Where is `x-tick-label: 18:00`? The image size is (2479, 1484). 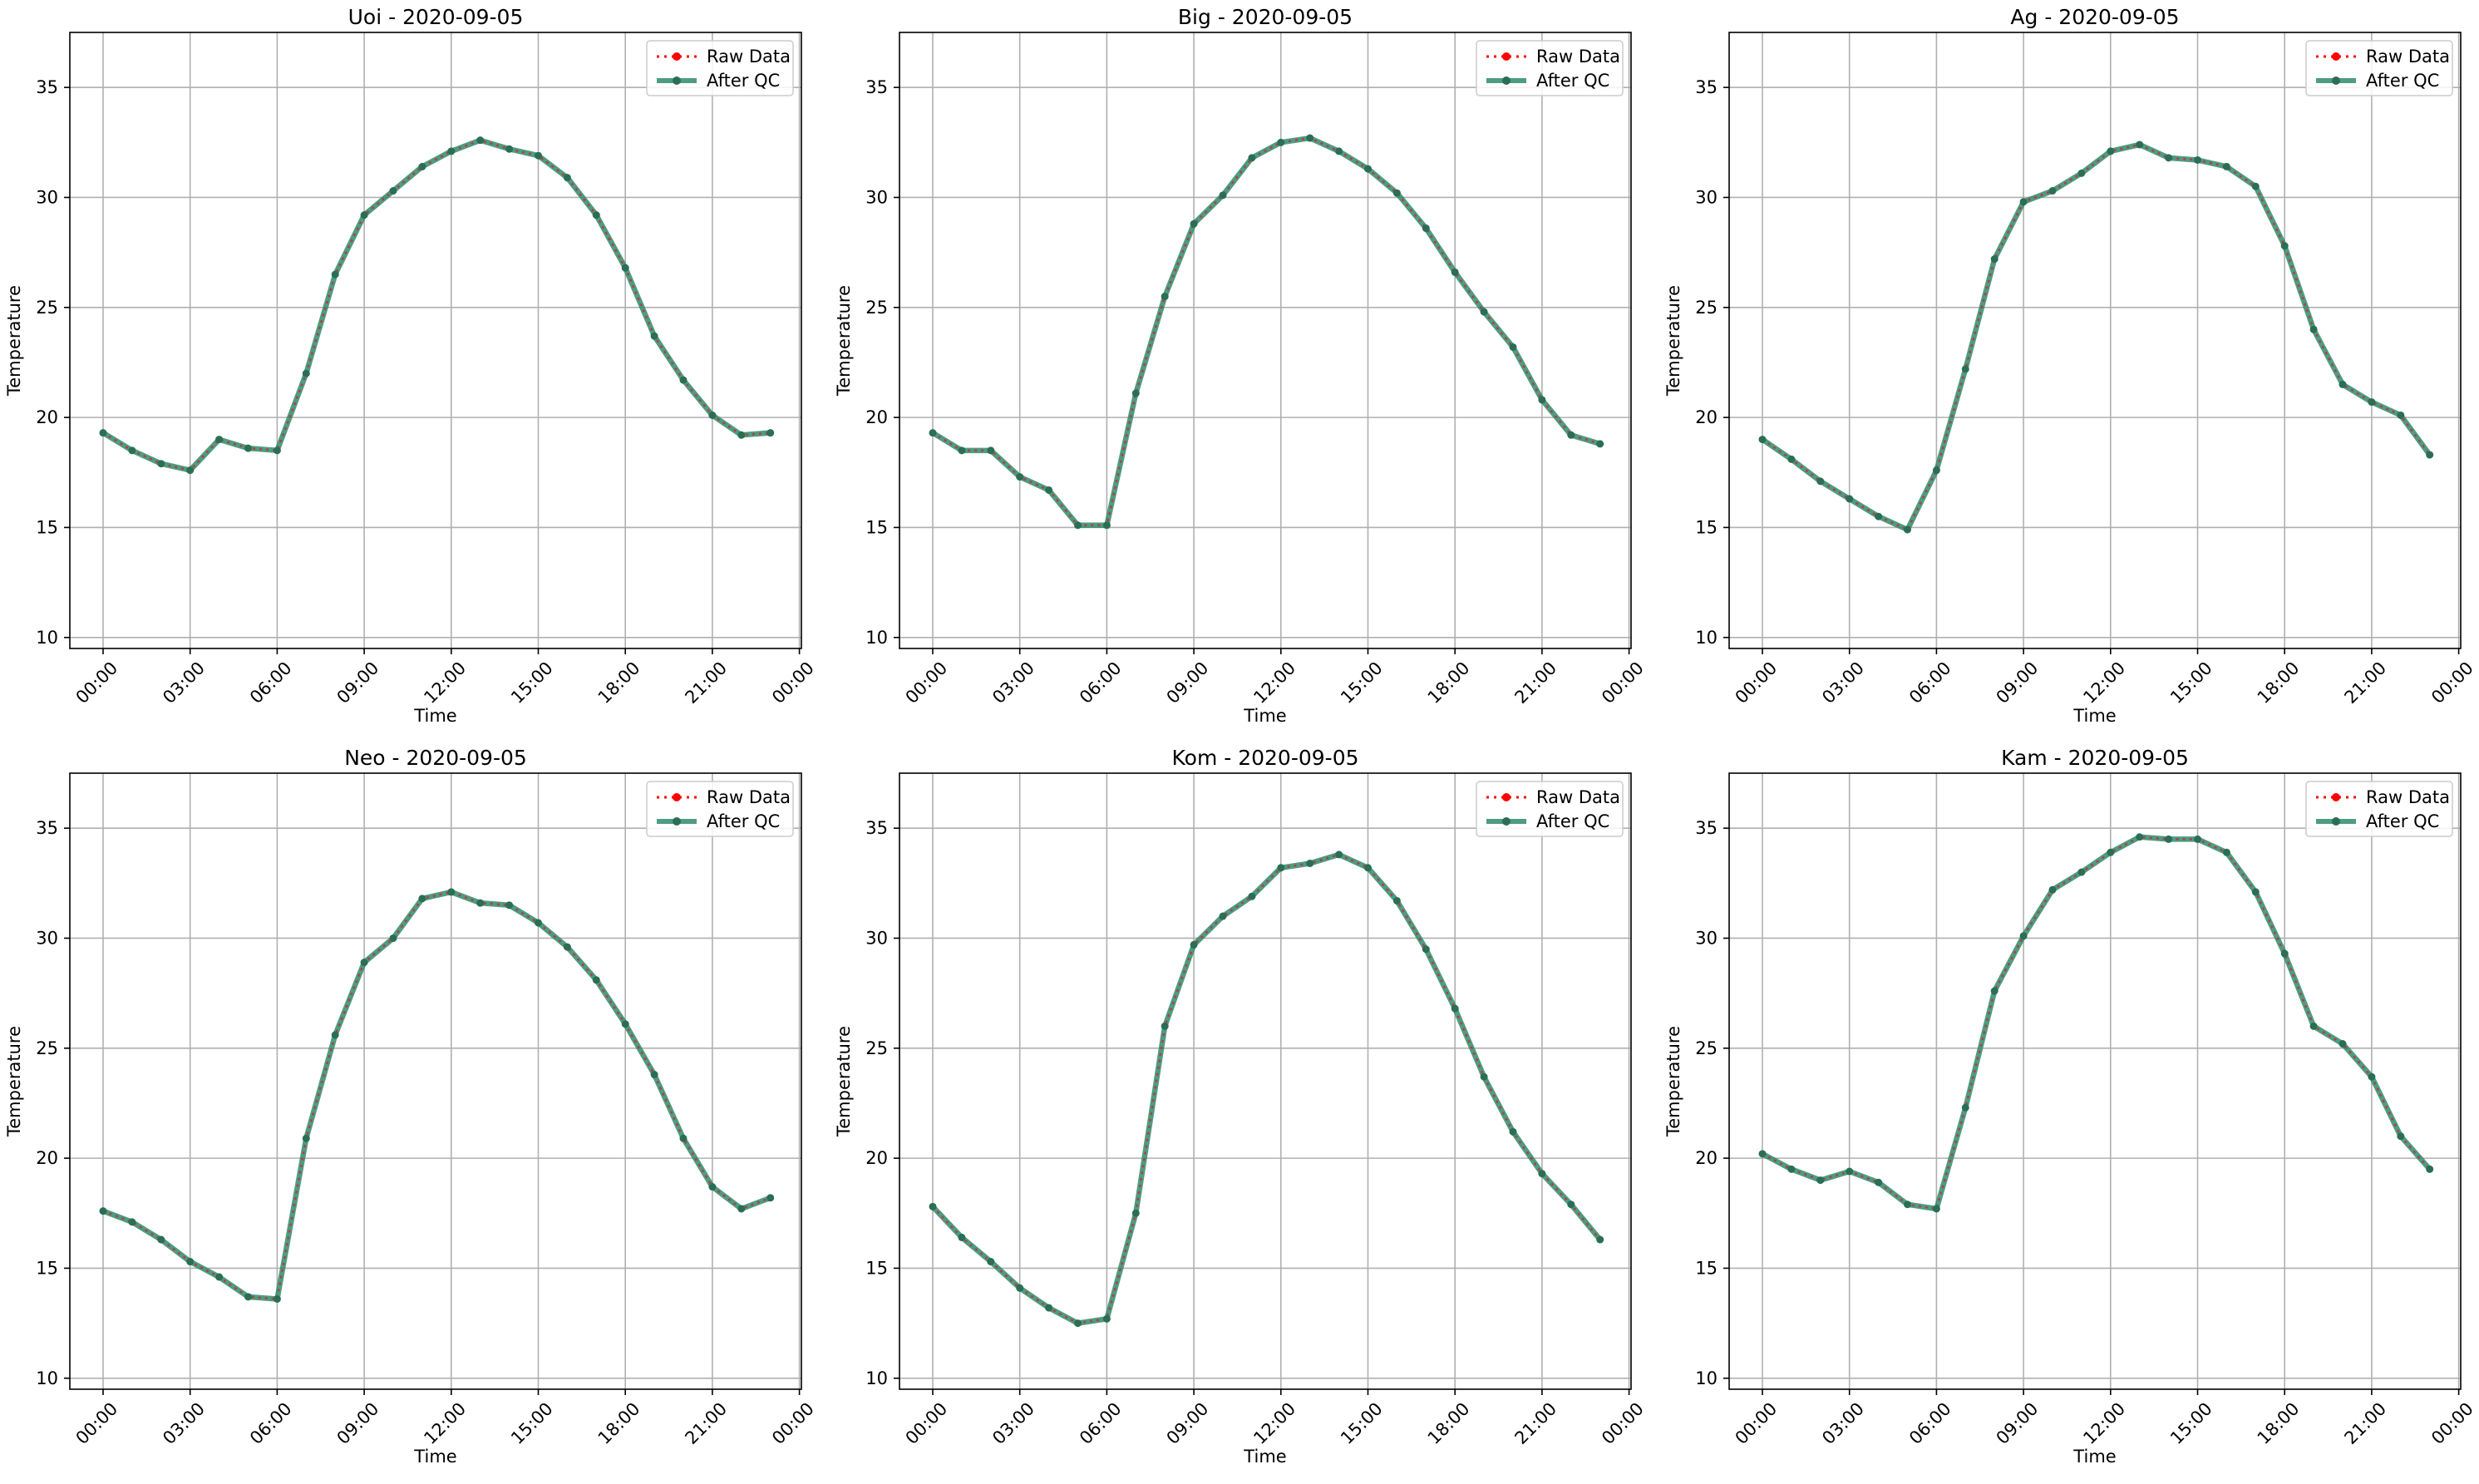
x-tick-label: 18:00 is located at coordinates (619, 1423).